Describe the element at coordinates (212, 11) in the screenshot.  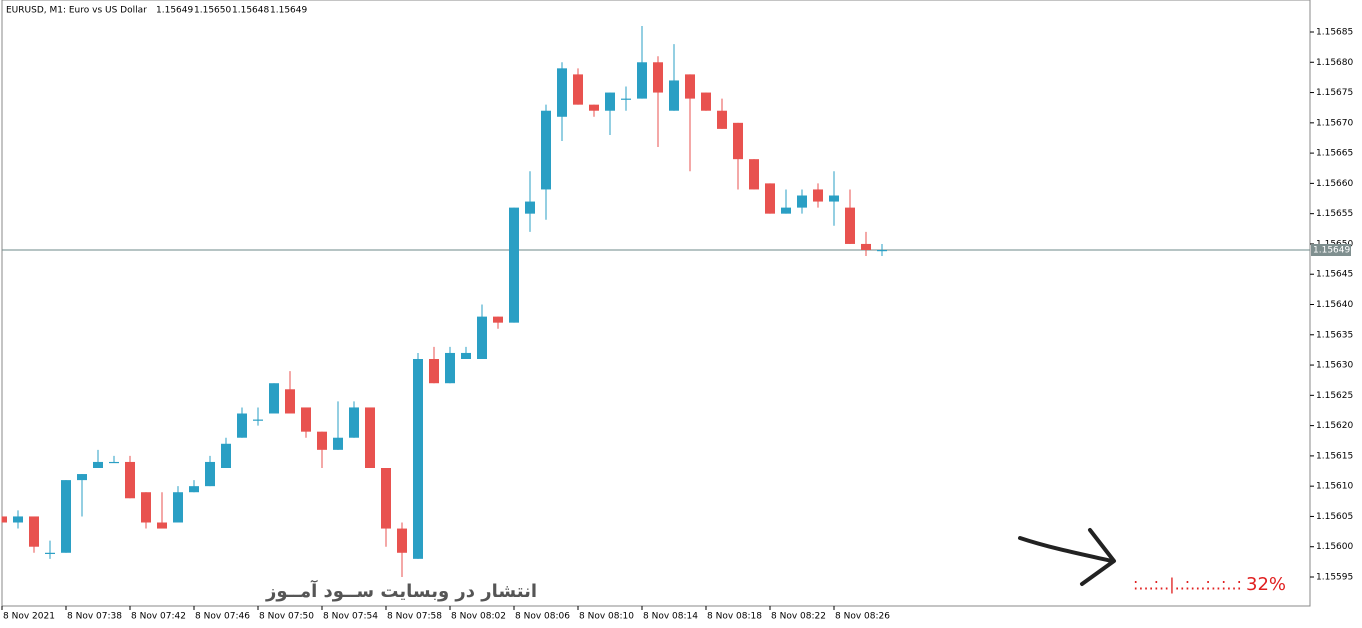
I see `ohlc-high: 1.15650` at that location.